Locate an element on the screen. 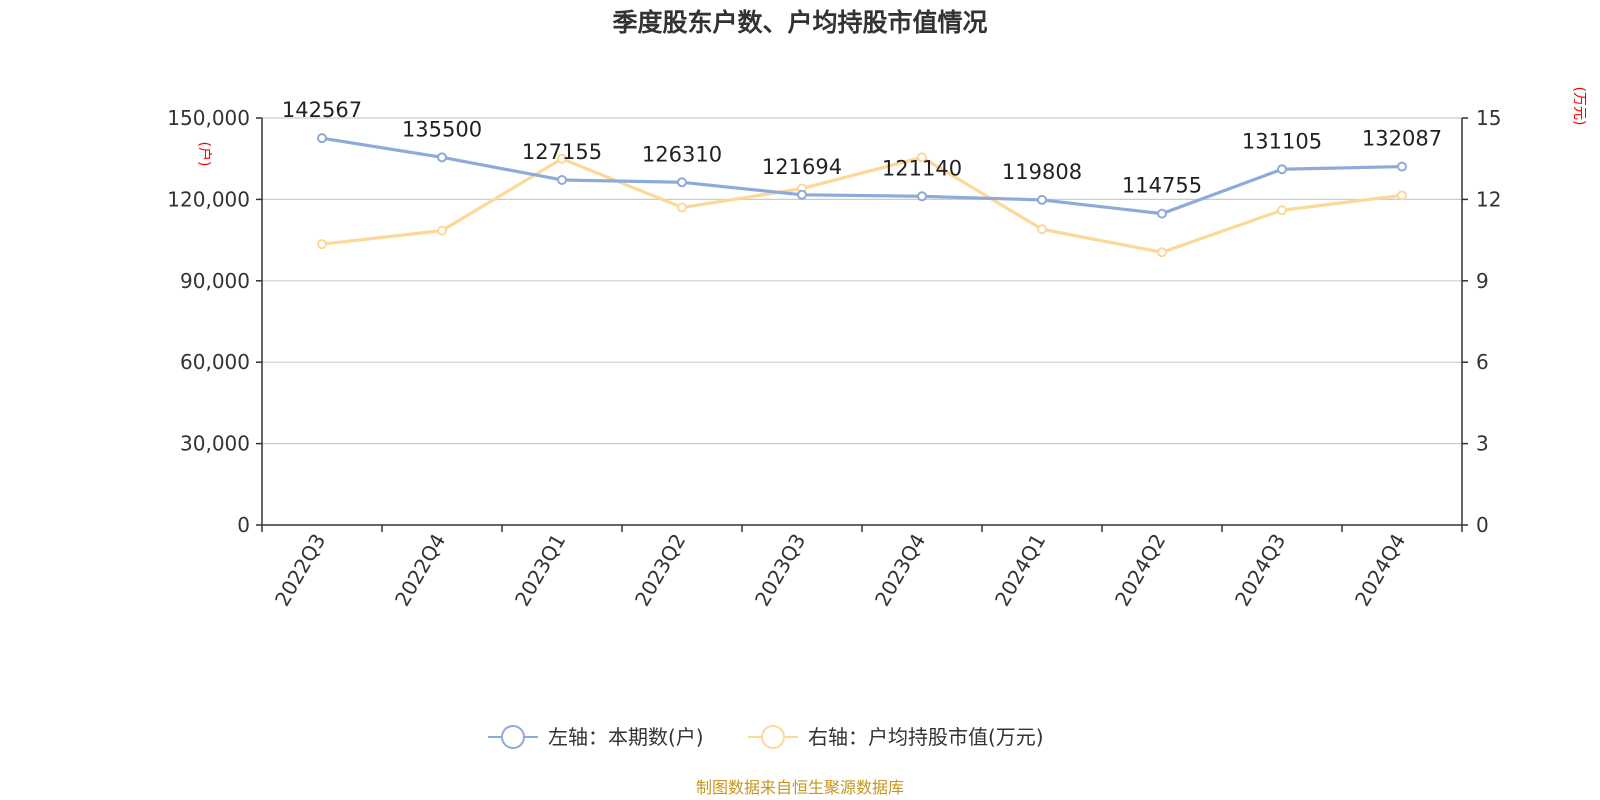  data-label: 121140 is located at coordinates (922, 168).